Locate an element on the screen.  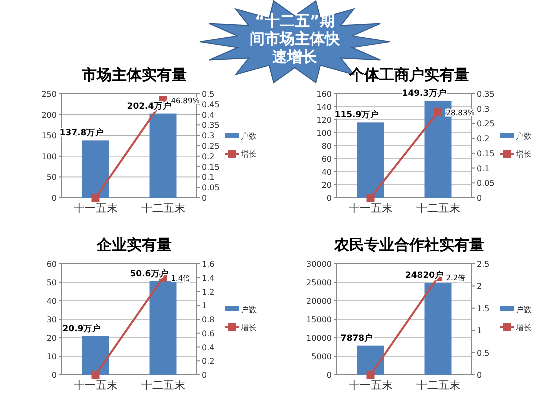
y-tick-label: 20000 is located at coordinates (319, 301).